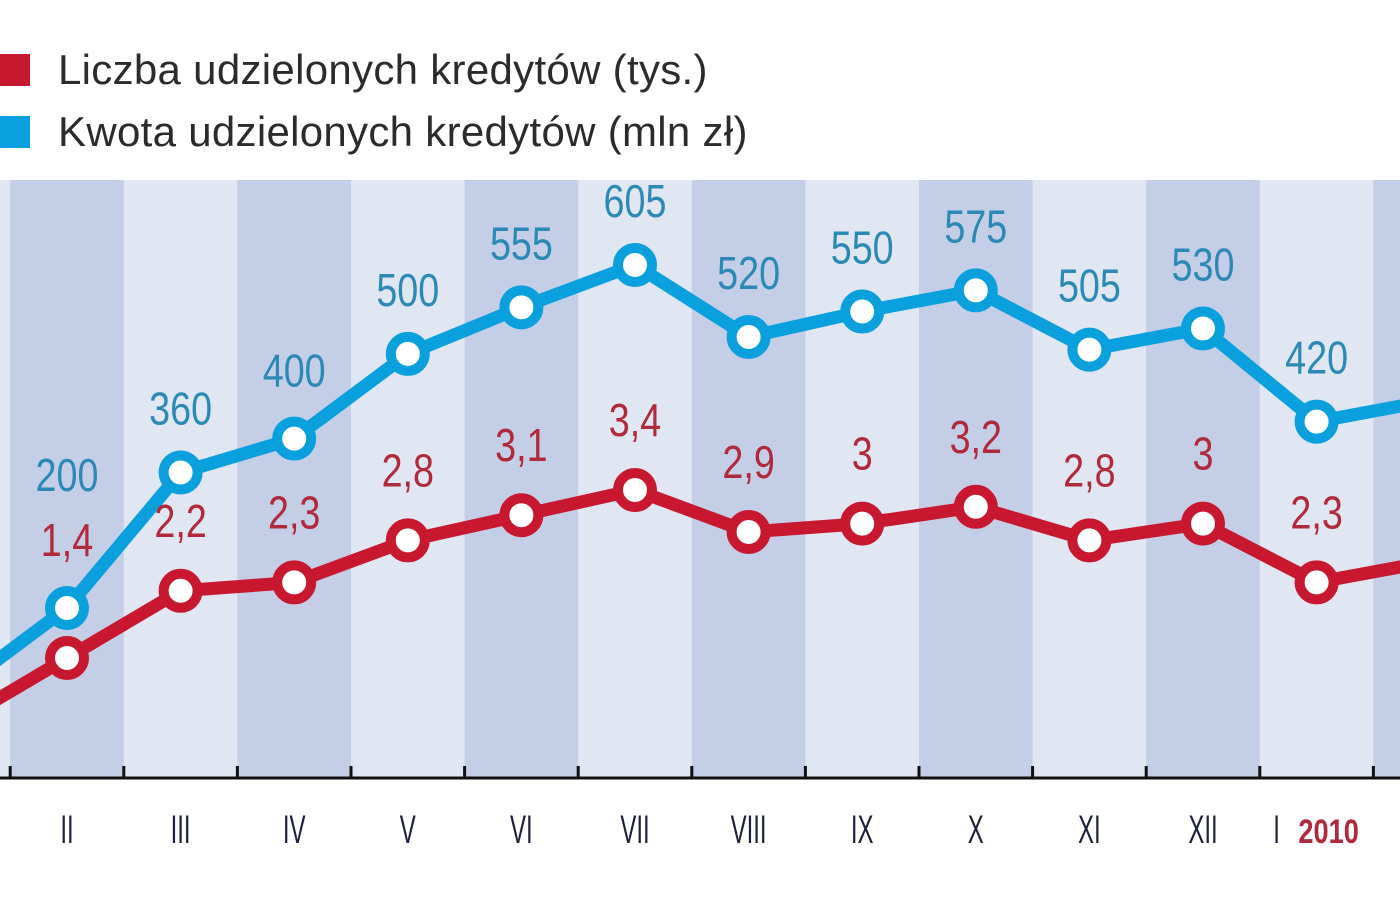 Image resolution: width=1400 pixels, height=900 pixels. What do you see at coordinates (294, 829) in the screenshot?
I see `x-tick-label: IV` at bounding box center [294, 829].